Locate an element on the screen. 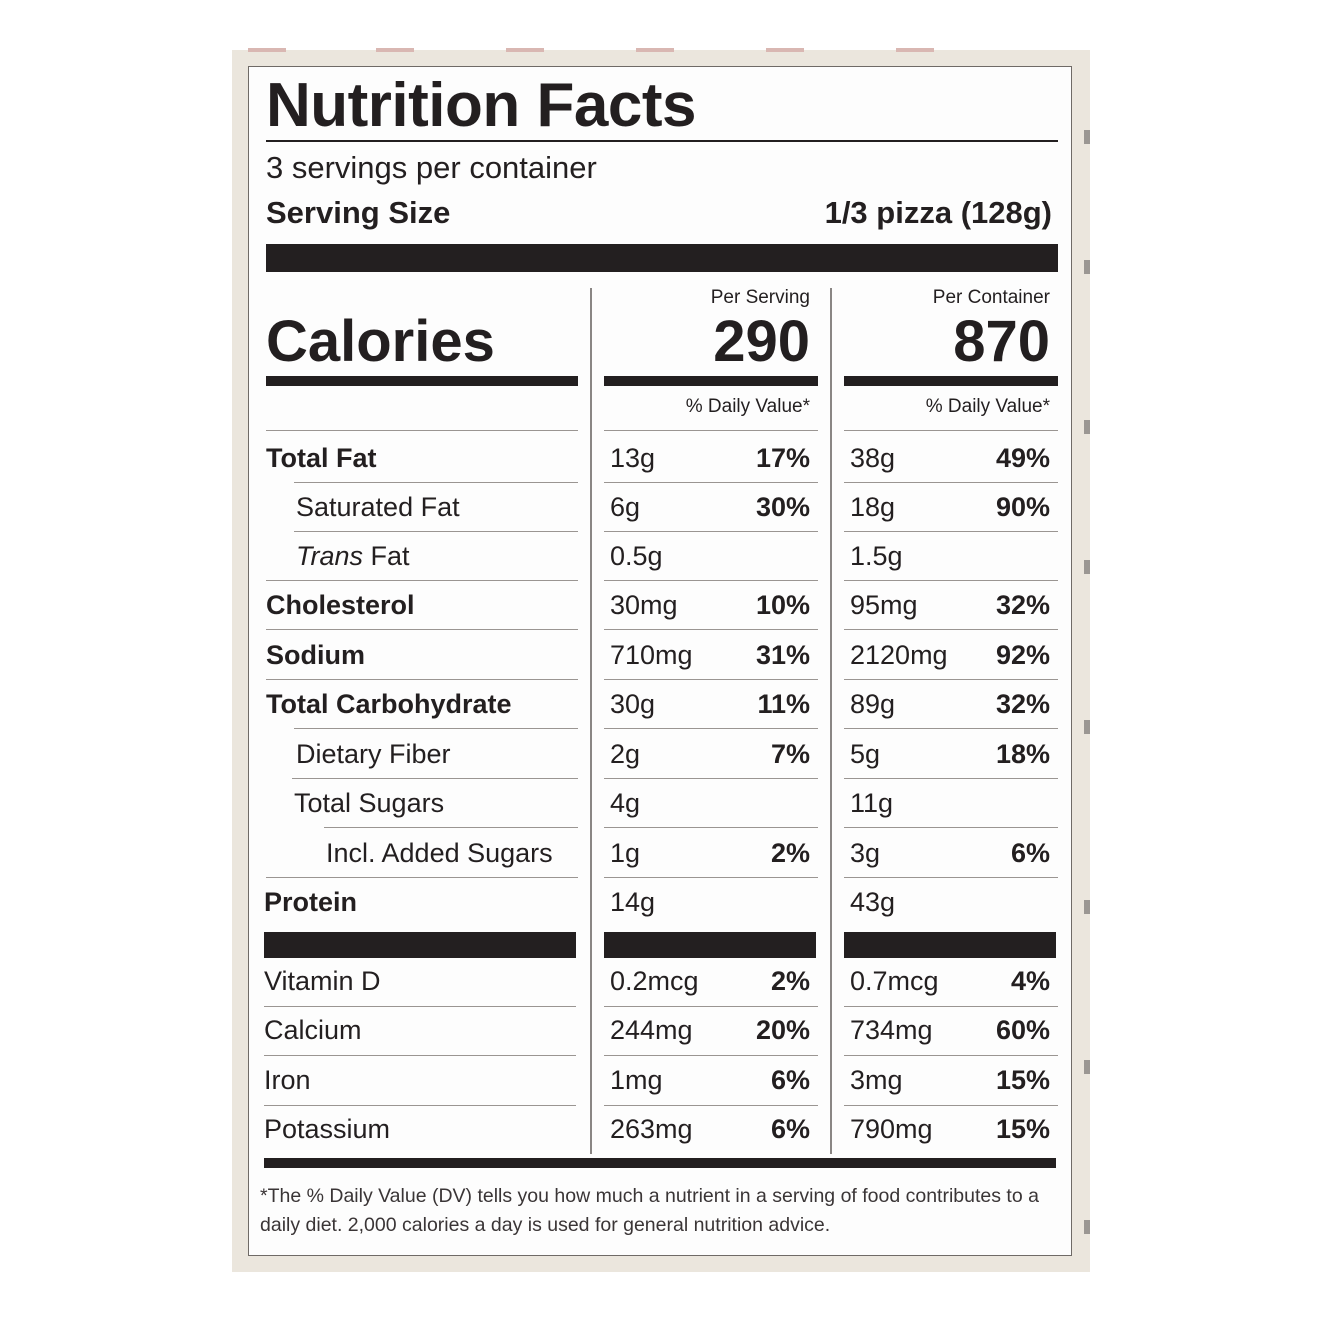 Image resolution: width=1322 pixels, height=1322 pixels. nutrient-name-italic: Trans is located at coordinates (330, 556).